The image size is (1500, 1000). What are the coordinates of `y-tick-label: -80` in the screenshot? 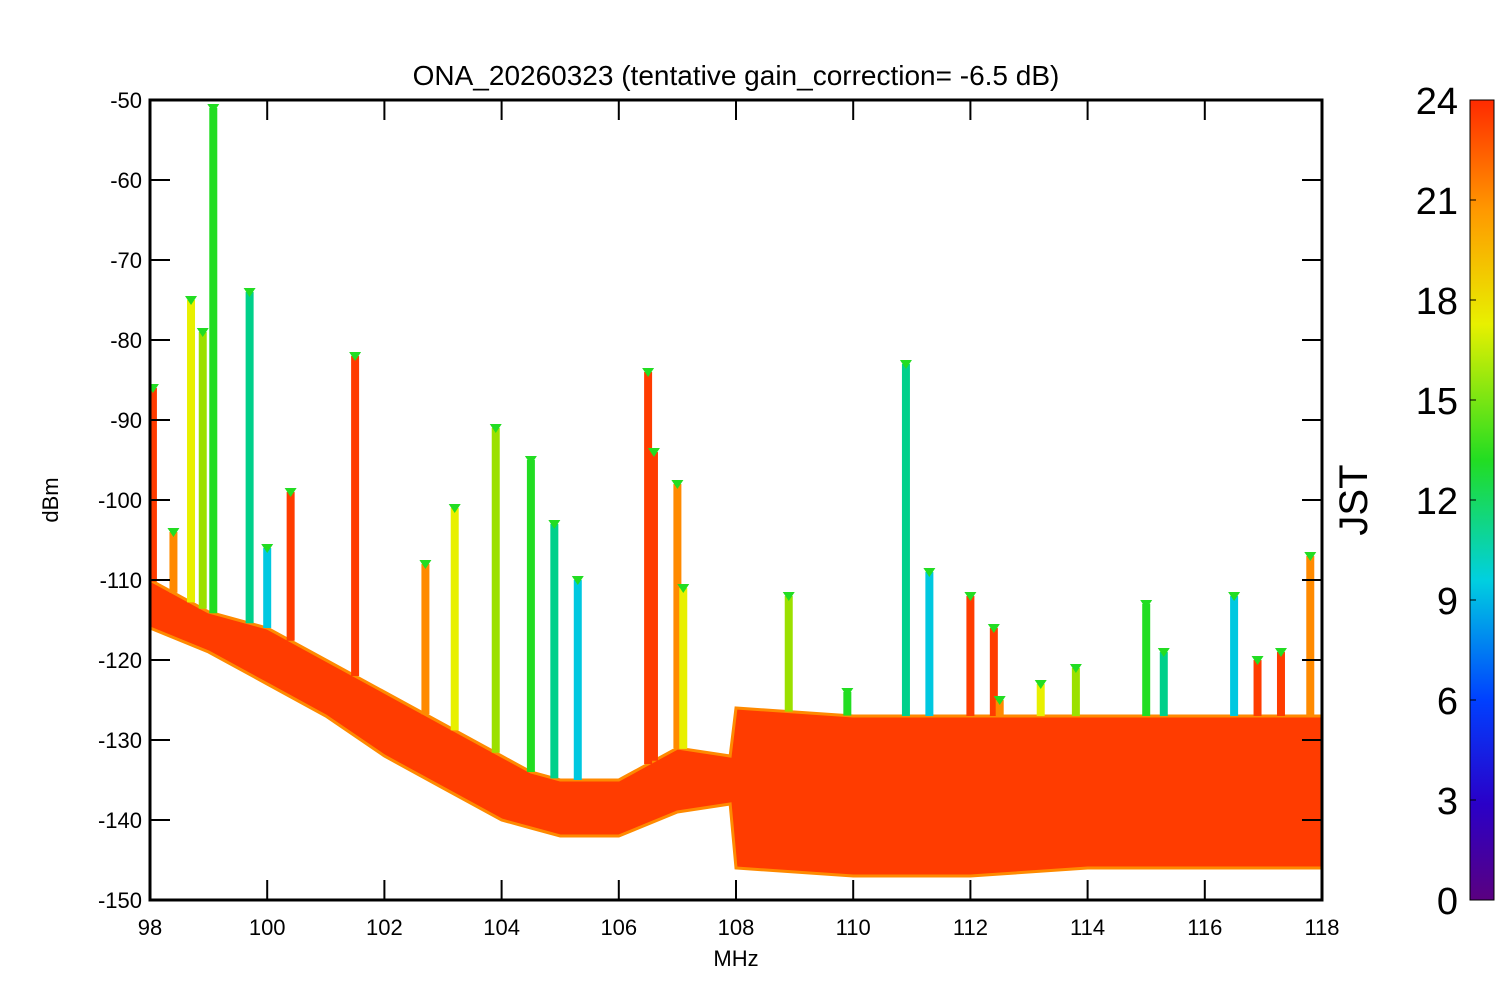 It's located at (126, 340).